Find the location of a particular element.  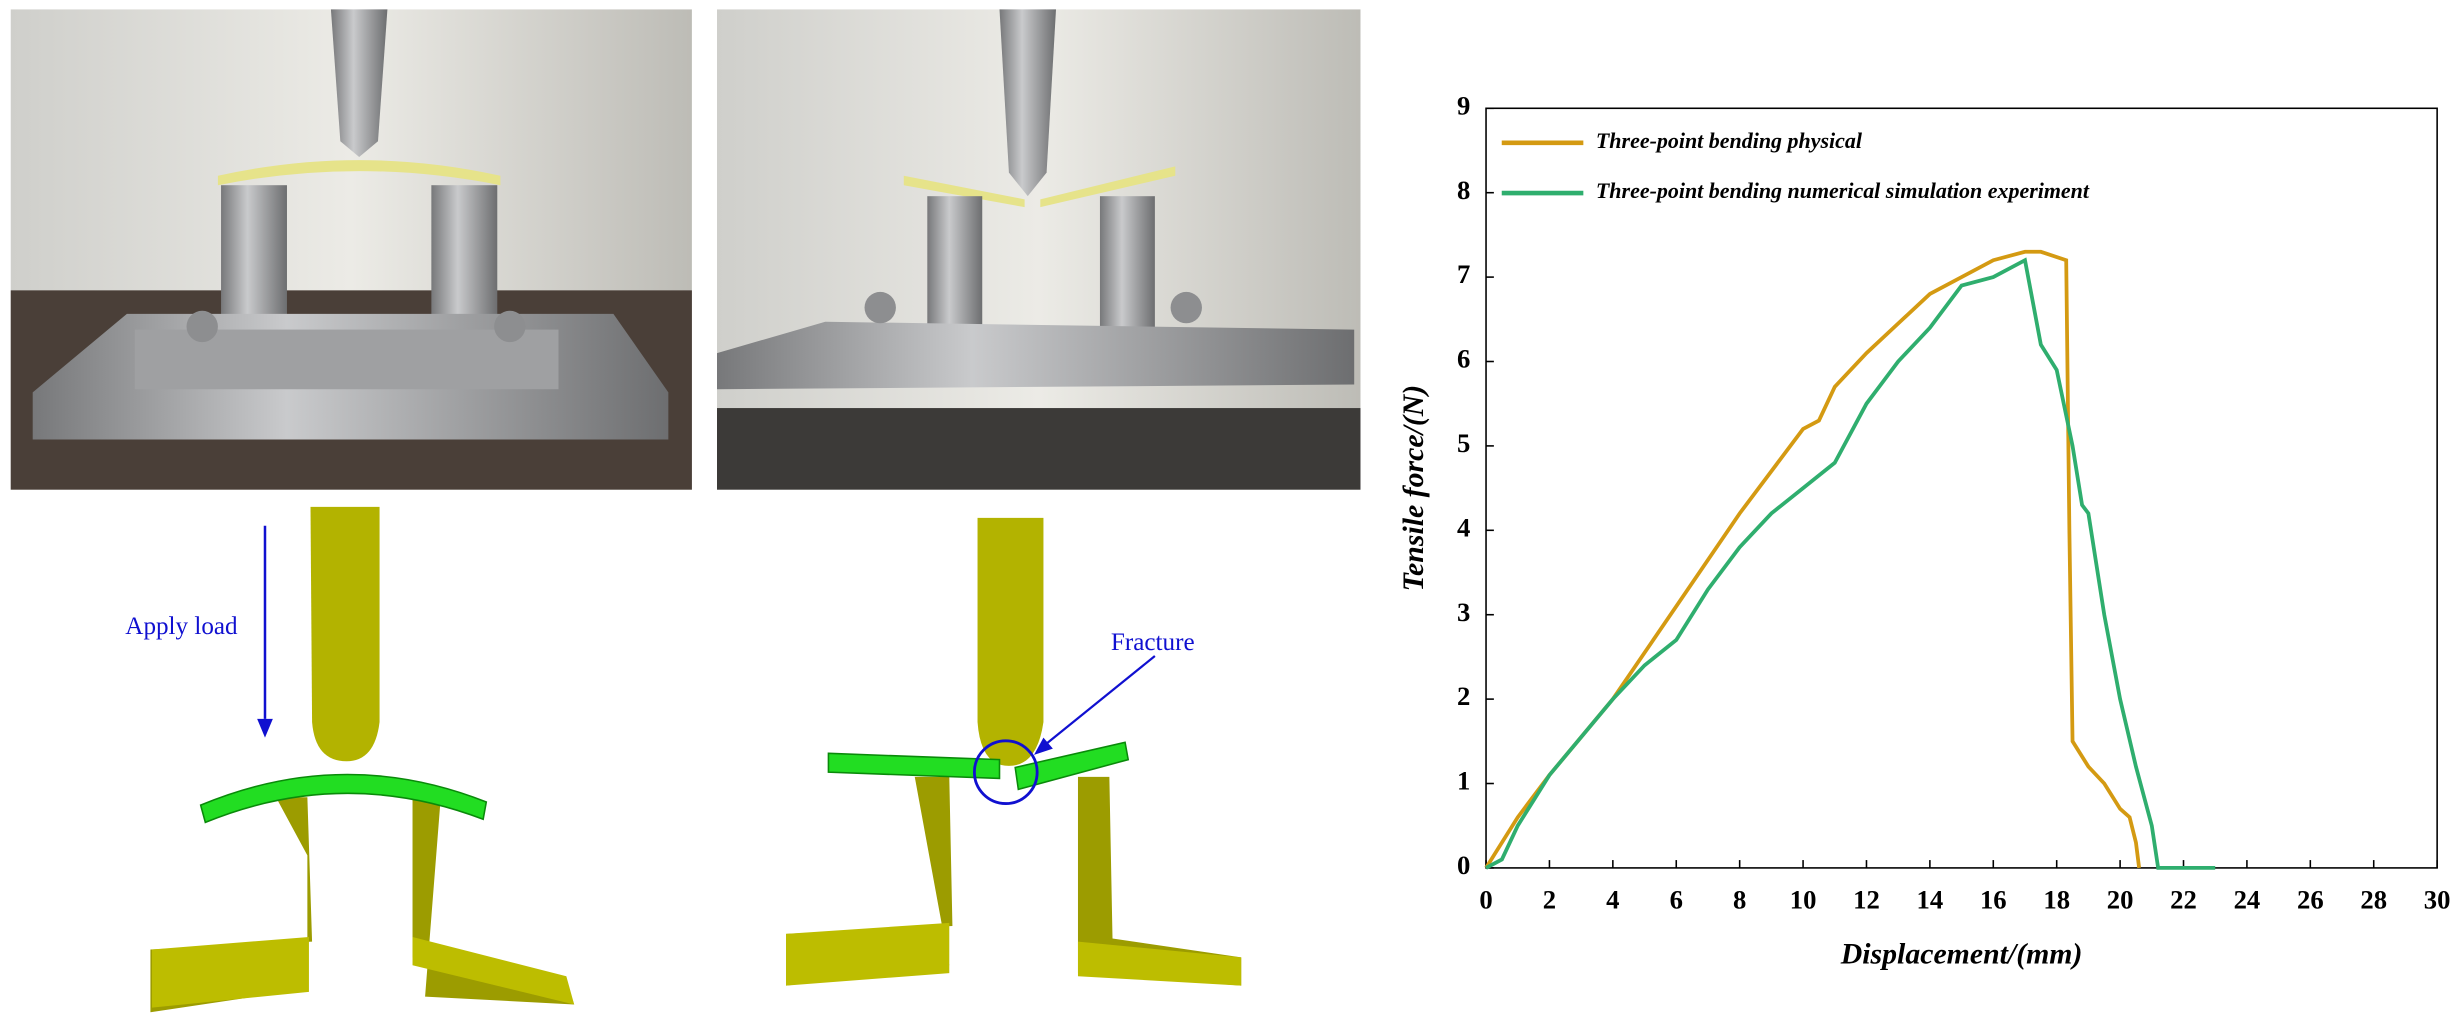

x-tick-label: 16 is located at coordinates (1993, 900).